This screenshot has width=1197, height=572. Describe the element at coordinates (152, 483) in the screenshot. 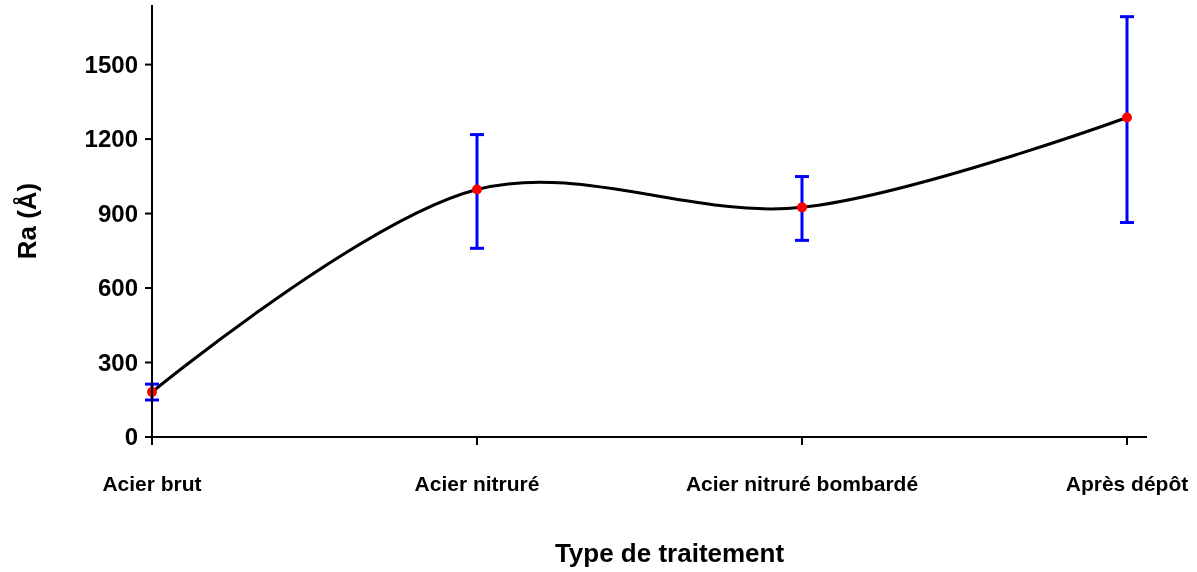

I see `x-tick-label: Acier brut` at that location.